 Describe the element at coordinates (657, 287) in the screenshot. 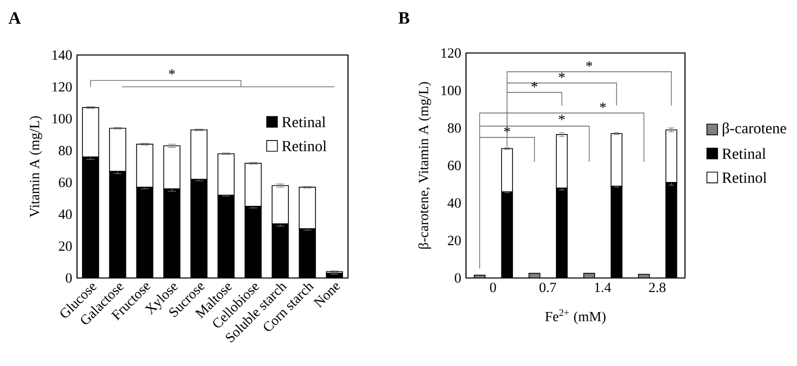

I see `x-tick-label: 2.8` at that location.